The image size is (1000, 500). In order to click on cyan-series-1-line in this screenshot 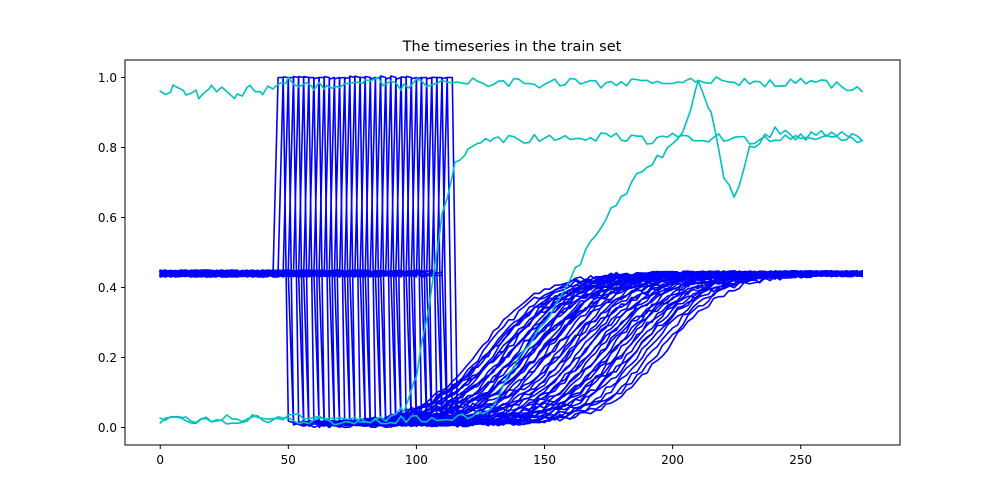, I will do `click(511, 88)`.